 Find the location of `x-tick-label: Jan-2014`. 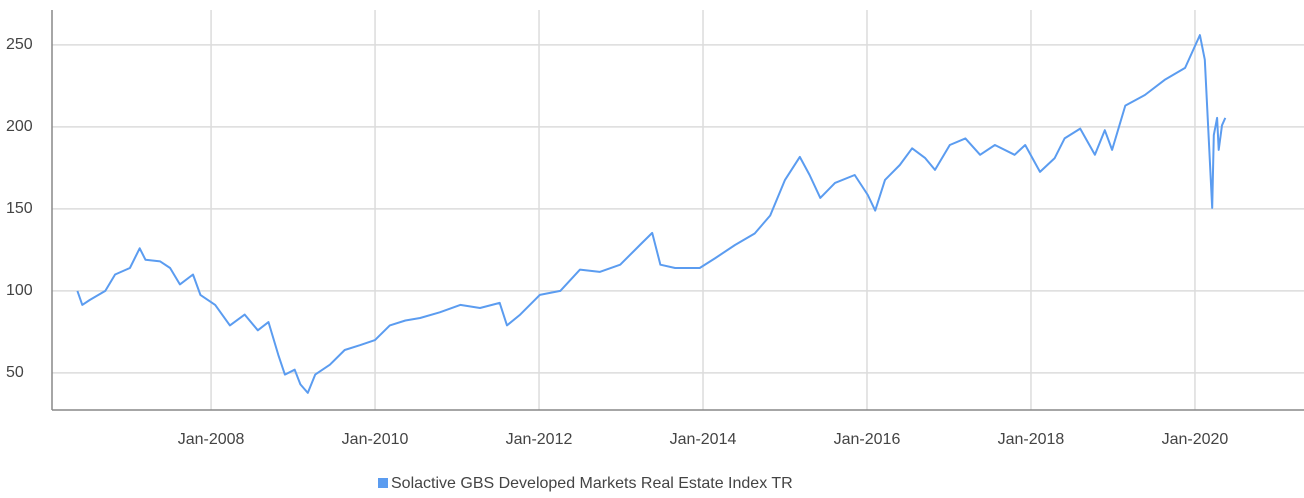

x-tick-label: Jan-2014 is located at coordinates (703, 439).